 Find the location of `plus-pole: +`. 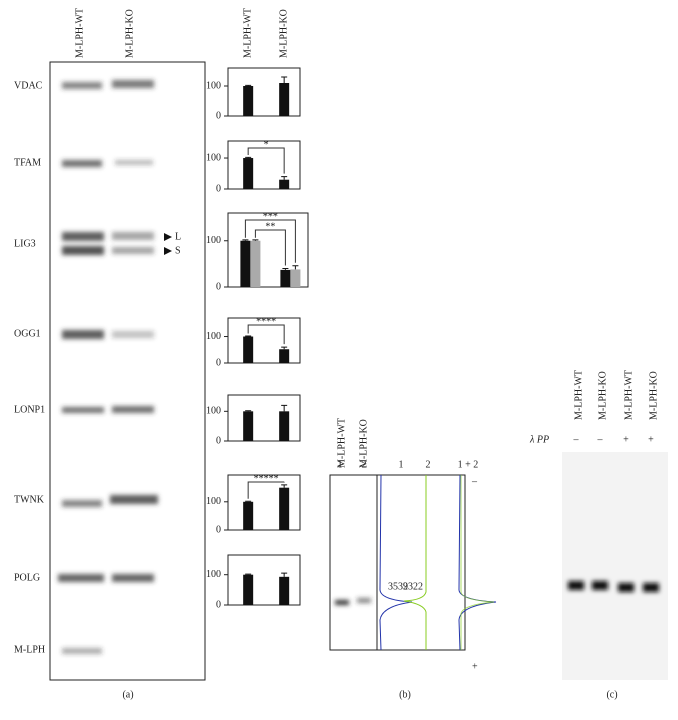

plus-pole: + is located at coordinates (475, 666).